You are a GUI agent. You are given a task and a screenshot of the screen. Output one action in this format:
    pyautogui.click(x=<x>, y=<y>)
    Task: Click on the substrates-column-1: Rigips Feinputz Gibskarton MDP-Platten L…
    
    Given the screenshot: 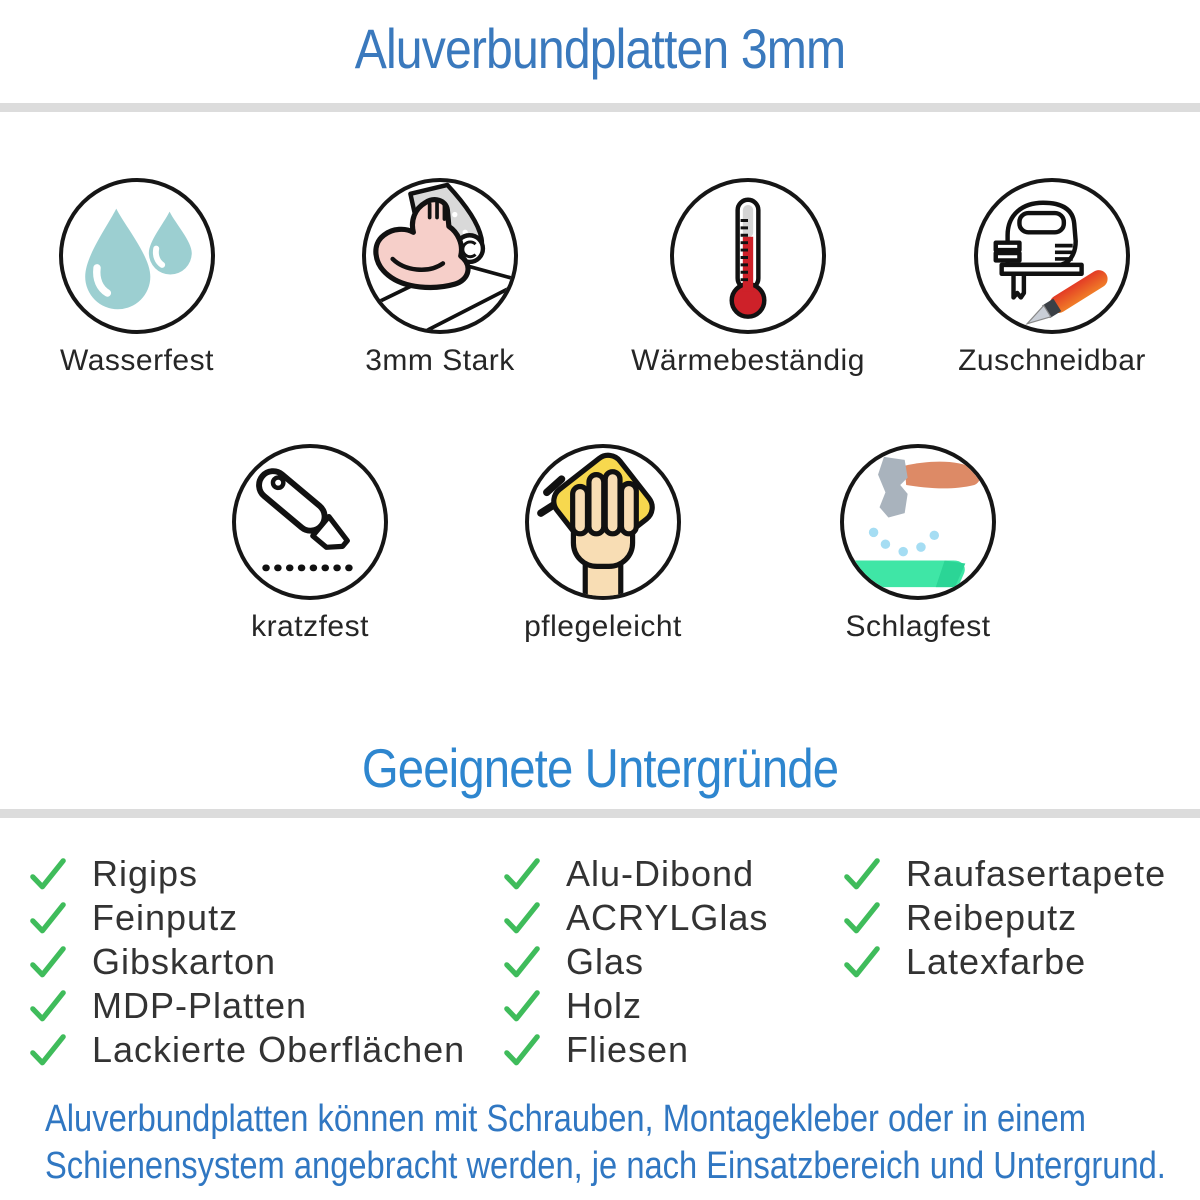 What is the action you would take?
    pyautogui.click(x=246, y=962)
    